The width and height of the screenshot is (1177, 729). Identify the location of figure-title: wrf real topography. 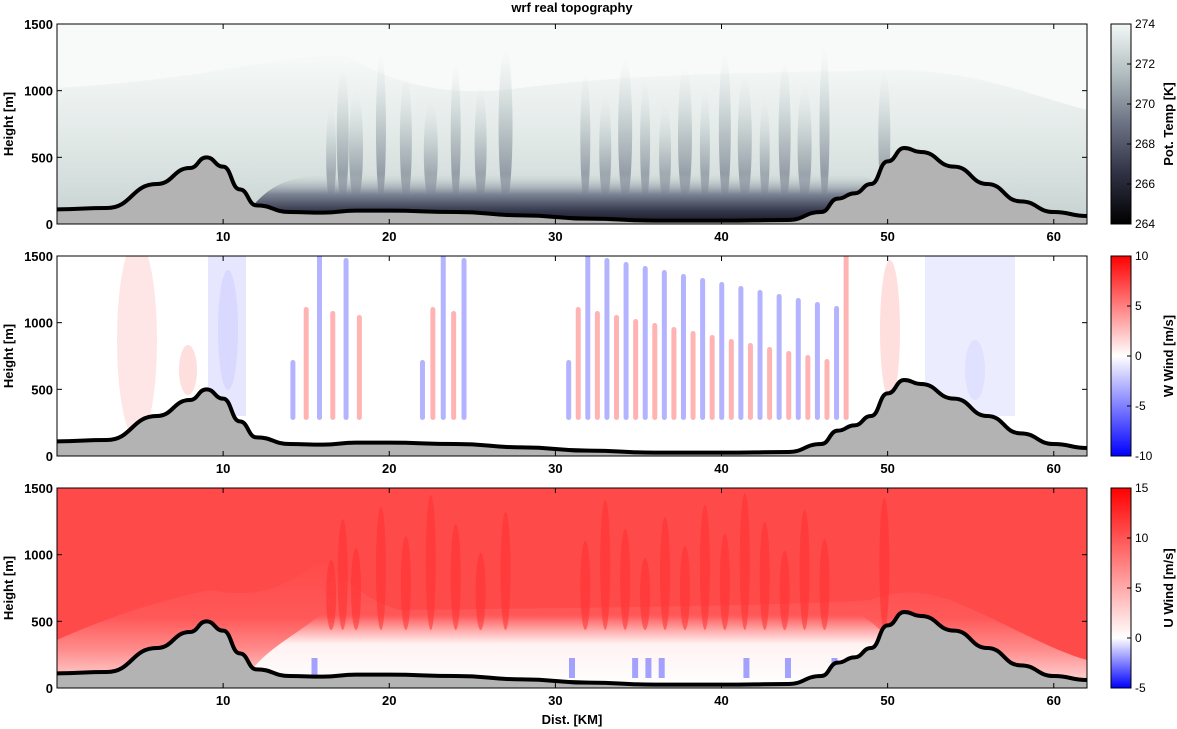
(571, 7).